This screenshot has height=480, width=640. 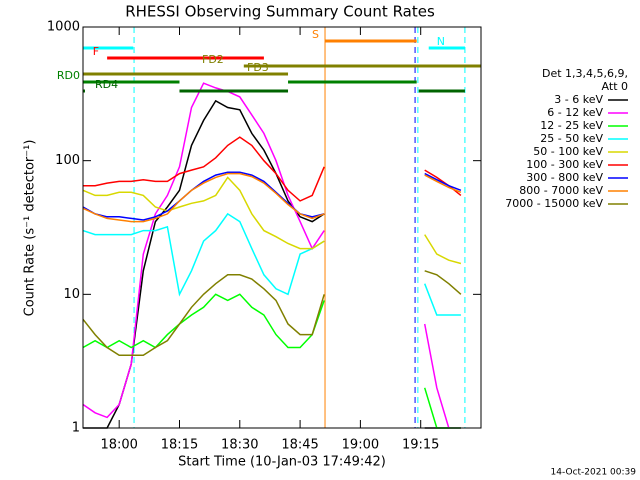 What do you see at coordinates (575, 112) in the screenshot?
I see `legend-label: 6 - 12 keV` at bounding box center [575, 112].